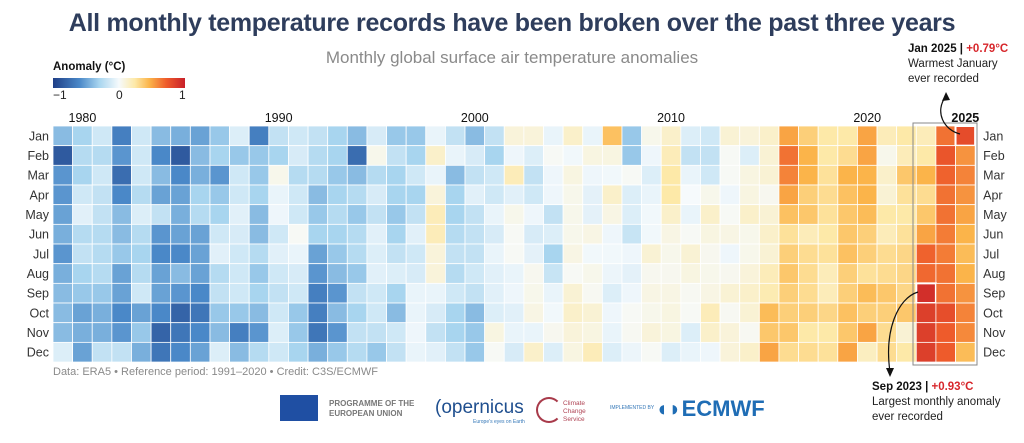 The height and width of the screenshot is (443, 1024). Describe the element at coordinates (161, 175) in the screenshot. I see `heatmap-cell-1984-mar` at that location.